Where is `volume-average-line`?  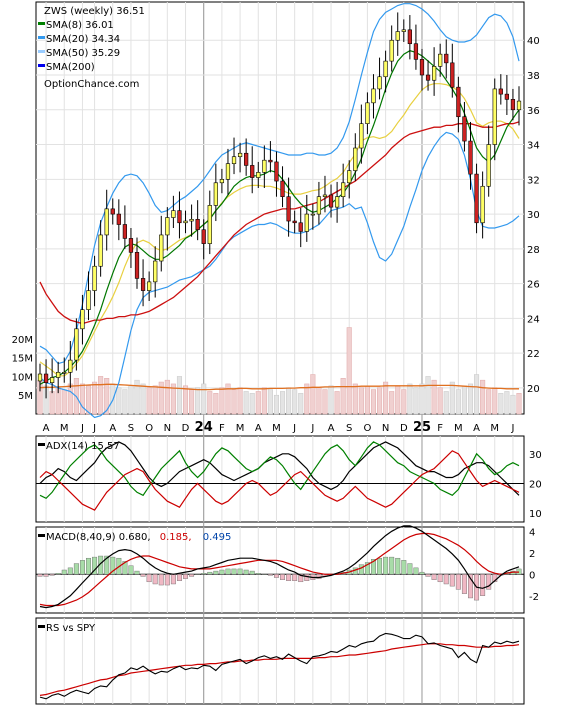 volume-average-line is located at coordinates (279, 387).